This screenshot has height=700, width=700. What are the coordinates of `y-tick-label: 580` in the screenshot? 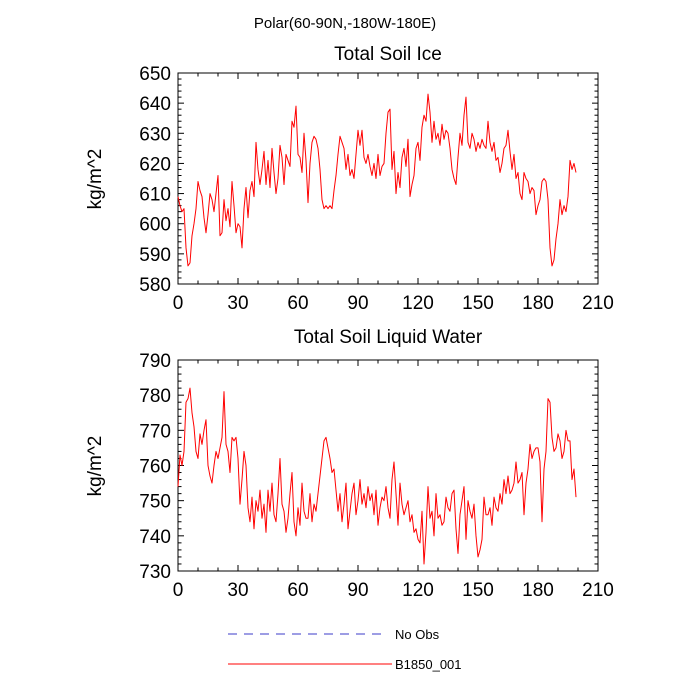 It's located at (155, 285).